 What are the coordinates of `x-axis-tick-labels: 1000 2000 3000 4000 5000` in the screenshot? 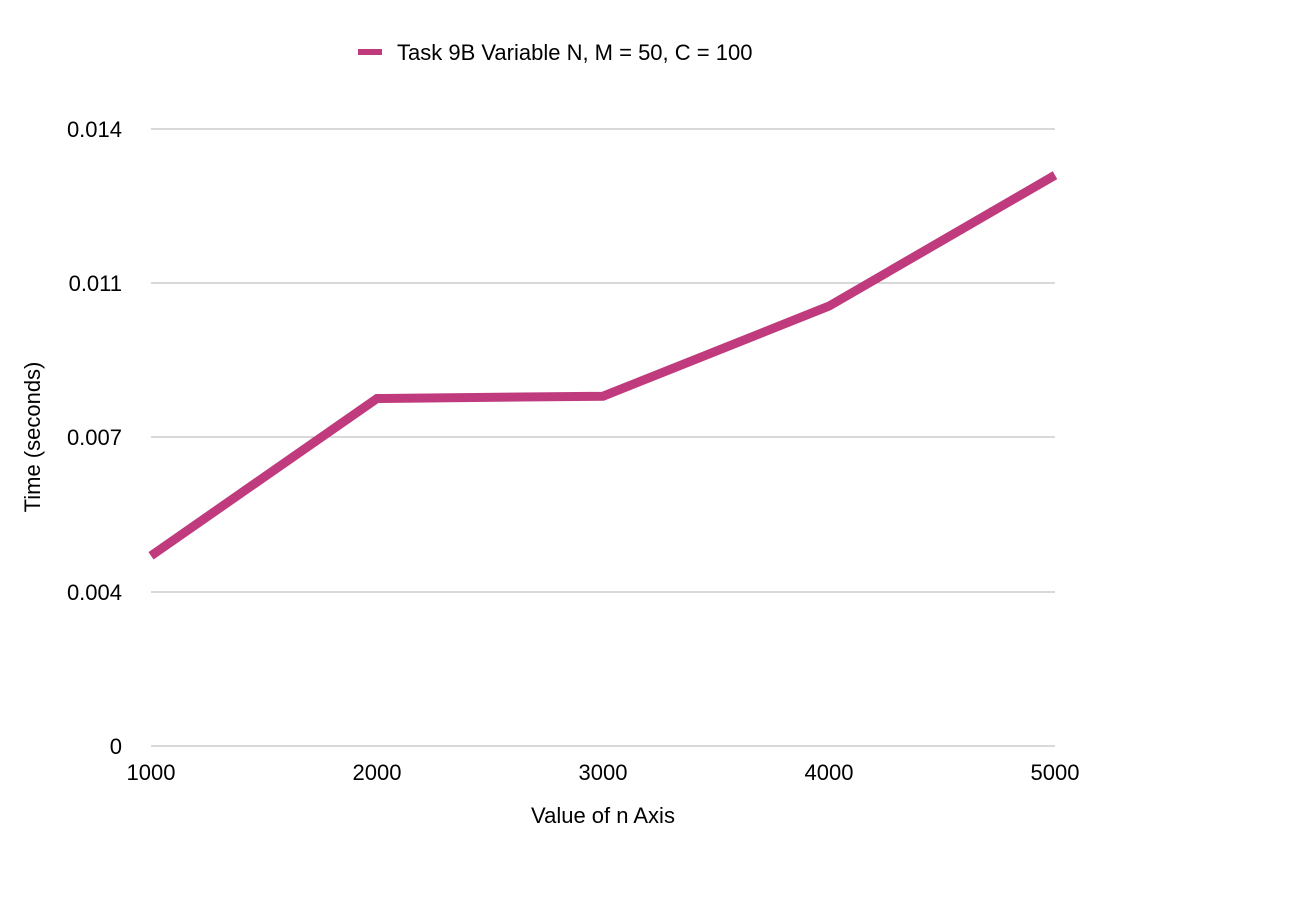 It's located at (603, 772).